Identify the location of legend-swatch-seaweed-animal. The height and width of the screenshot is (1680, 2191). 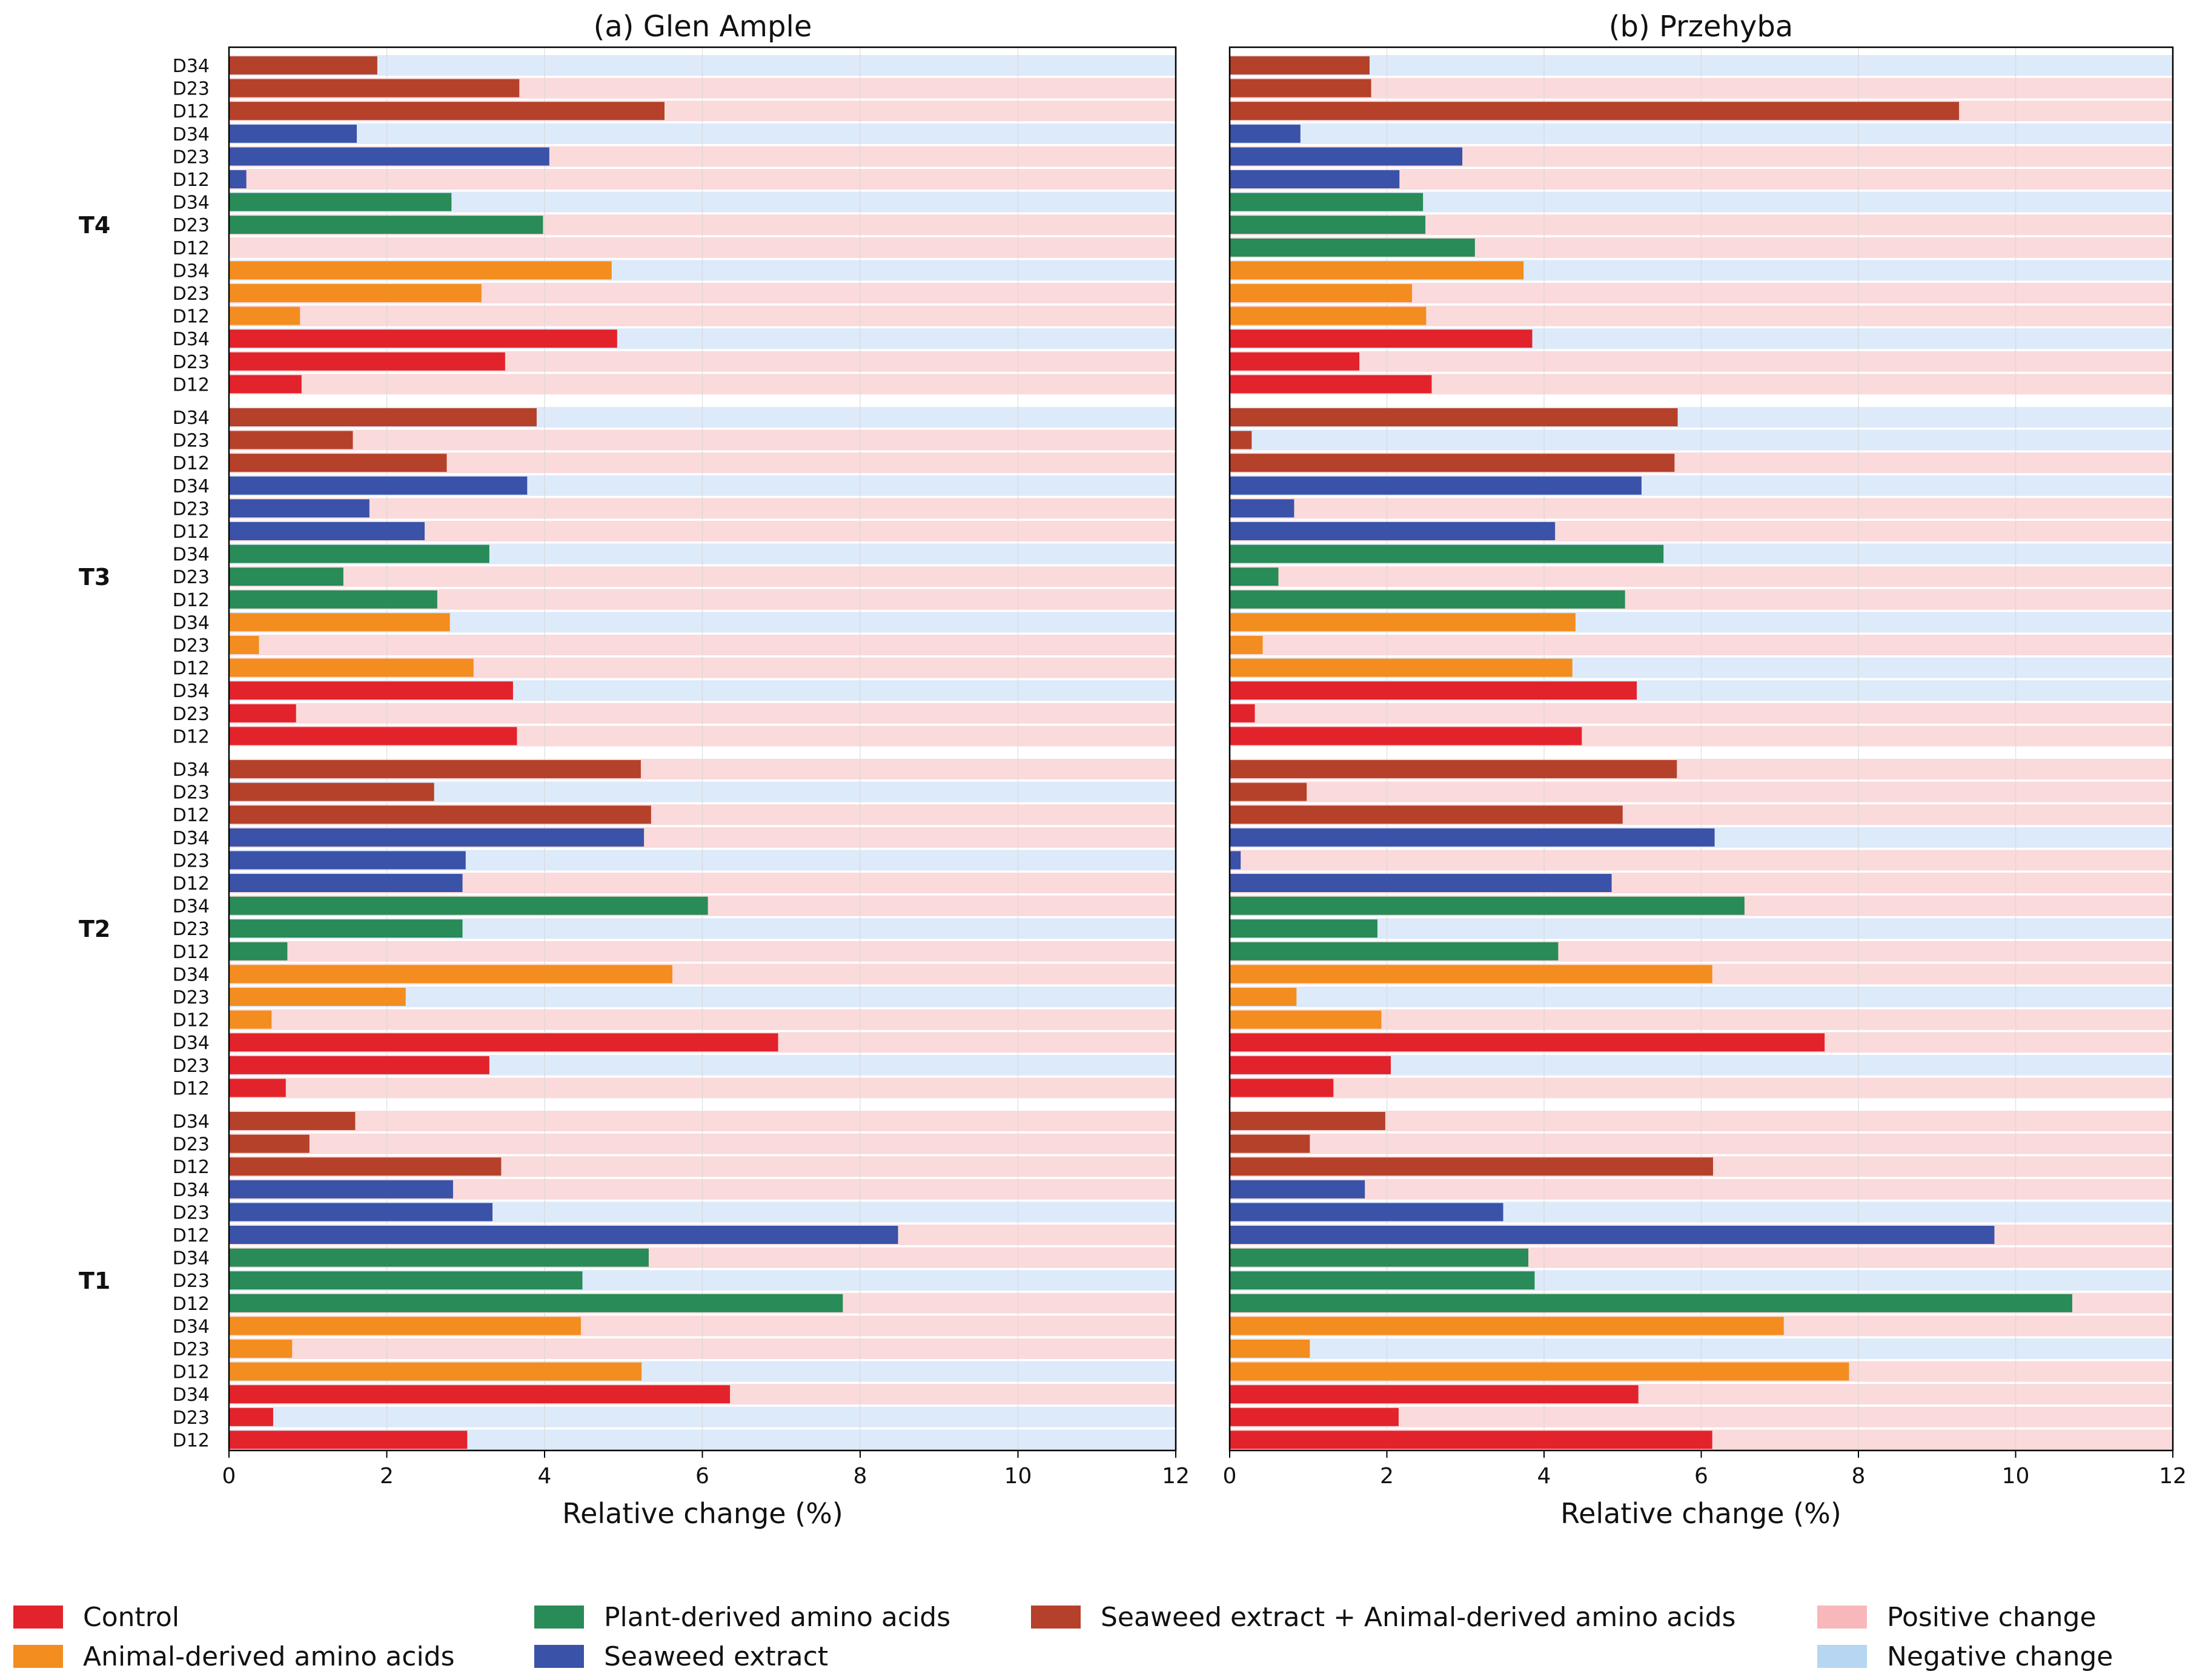
(1056, 1617).